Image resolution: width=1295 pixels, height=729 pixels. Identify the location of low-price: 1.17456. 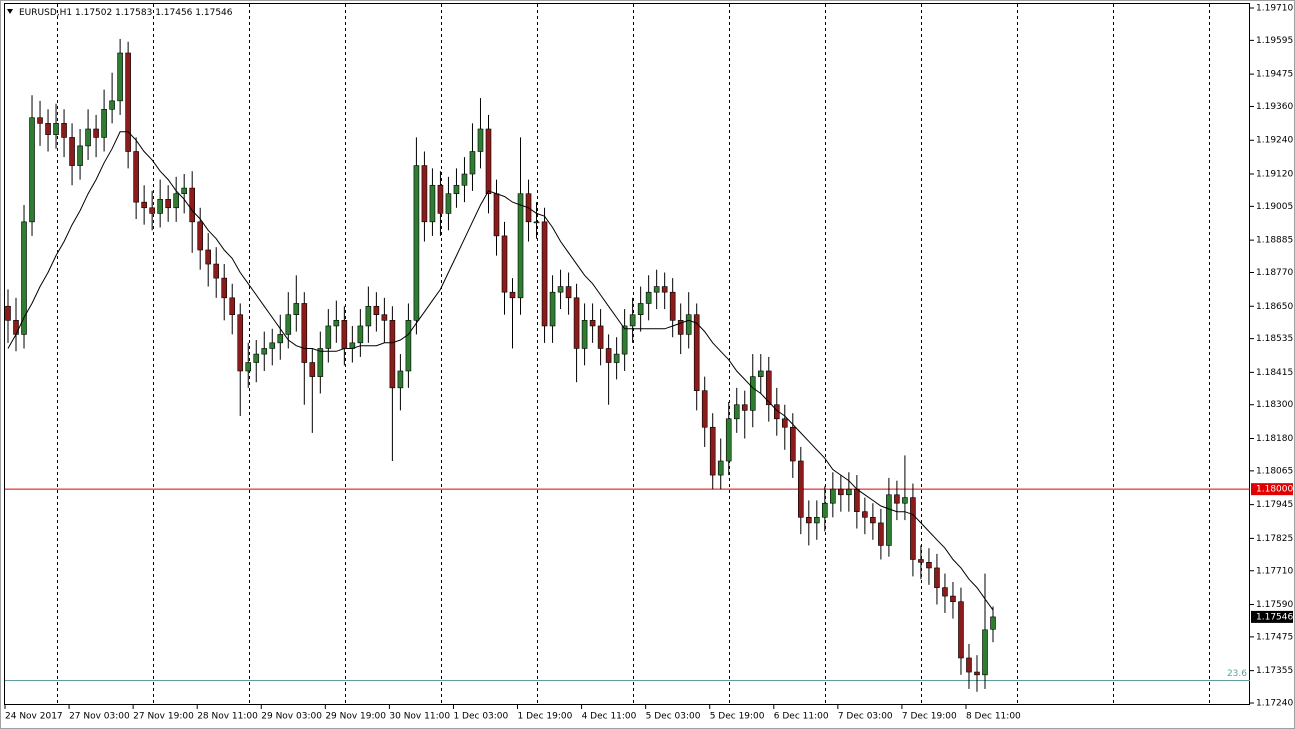
(173, 13).